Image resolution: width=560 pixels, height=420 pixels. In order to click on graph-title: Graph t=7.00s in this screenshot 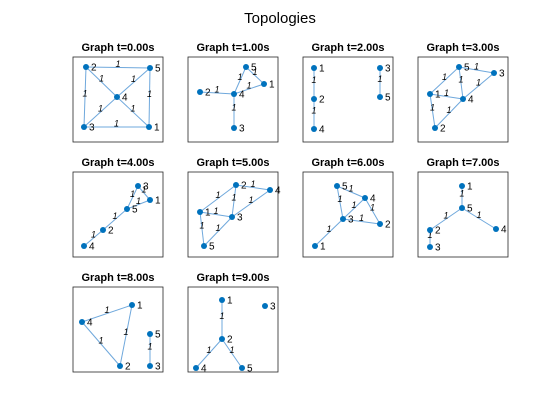, I will do `click(462, 163)`.